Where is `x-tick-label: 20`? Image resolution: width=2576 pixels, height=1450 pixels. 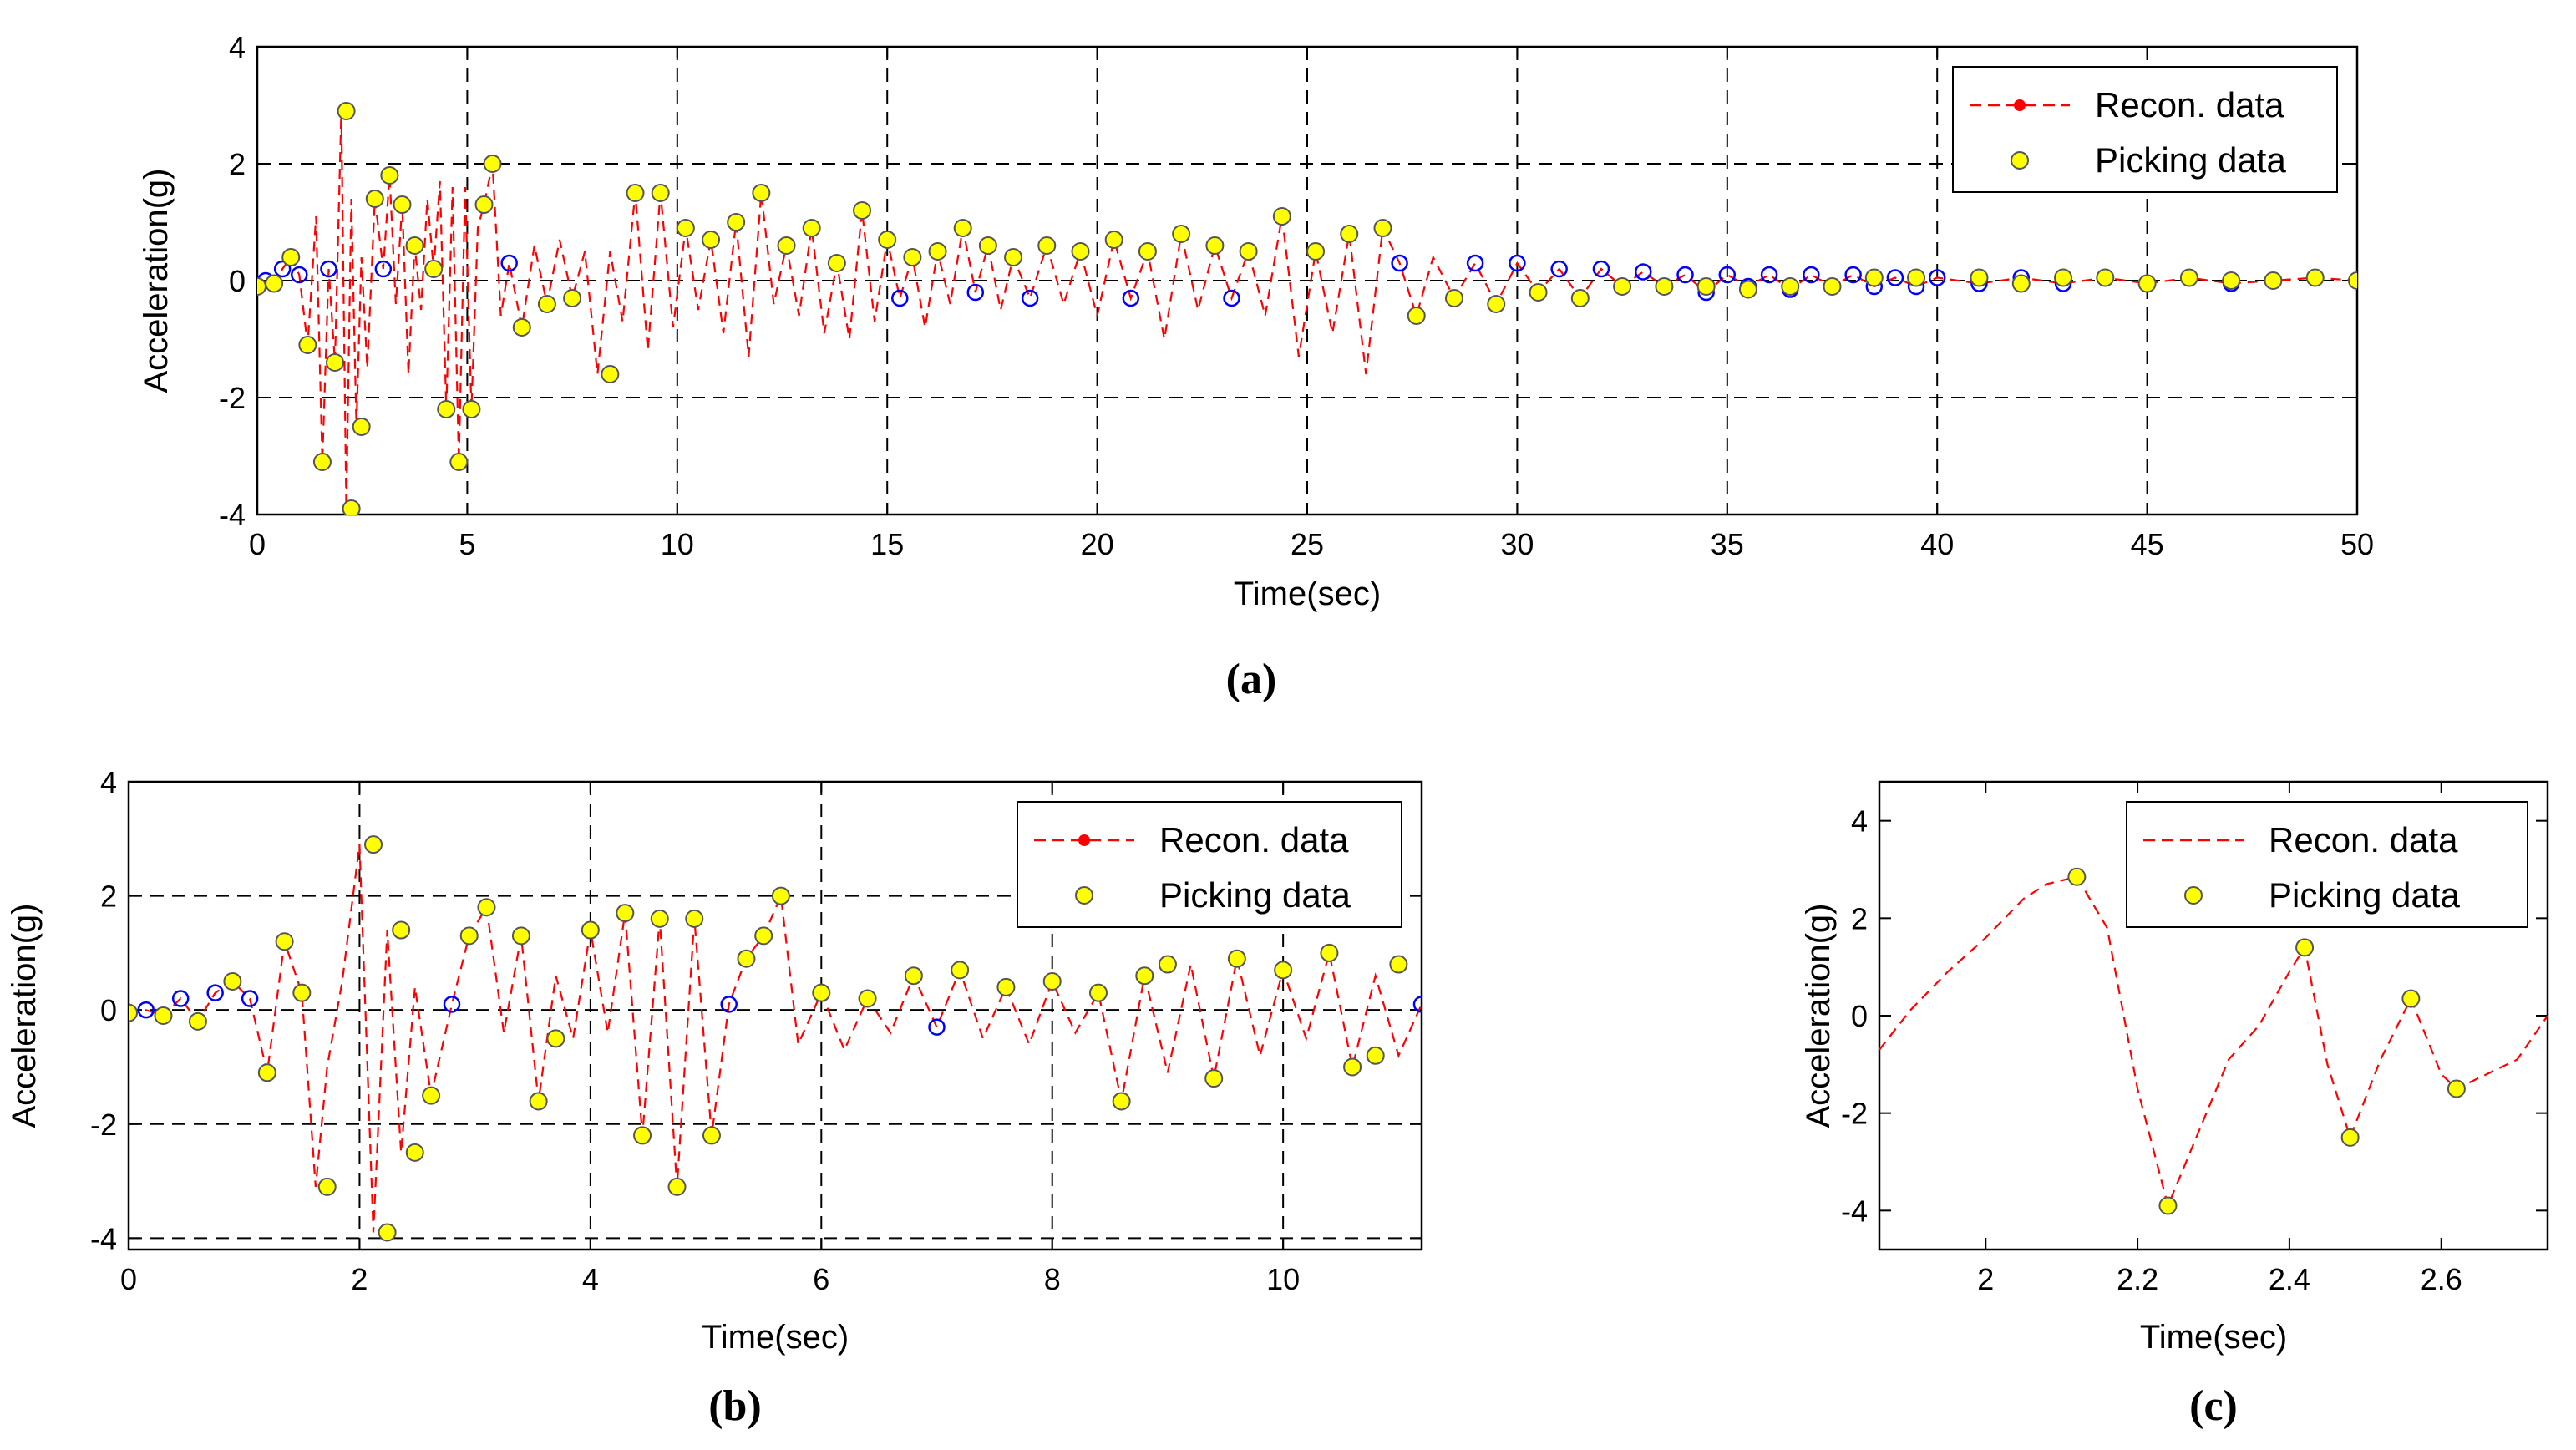 x-tick-label: 20 is located at coordinates (1097, 544).